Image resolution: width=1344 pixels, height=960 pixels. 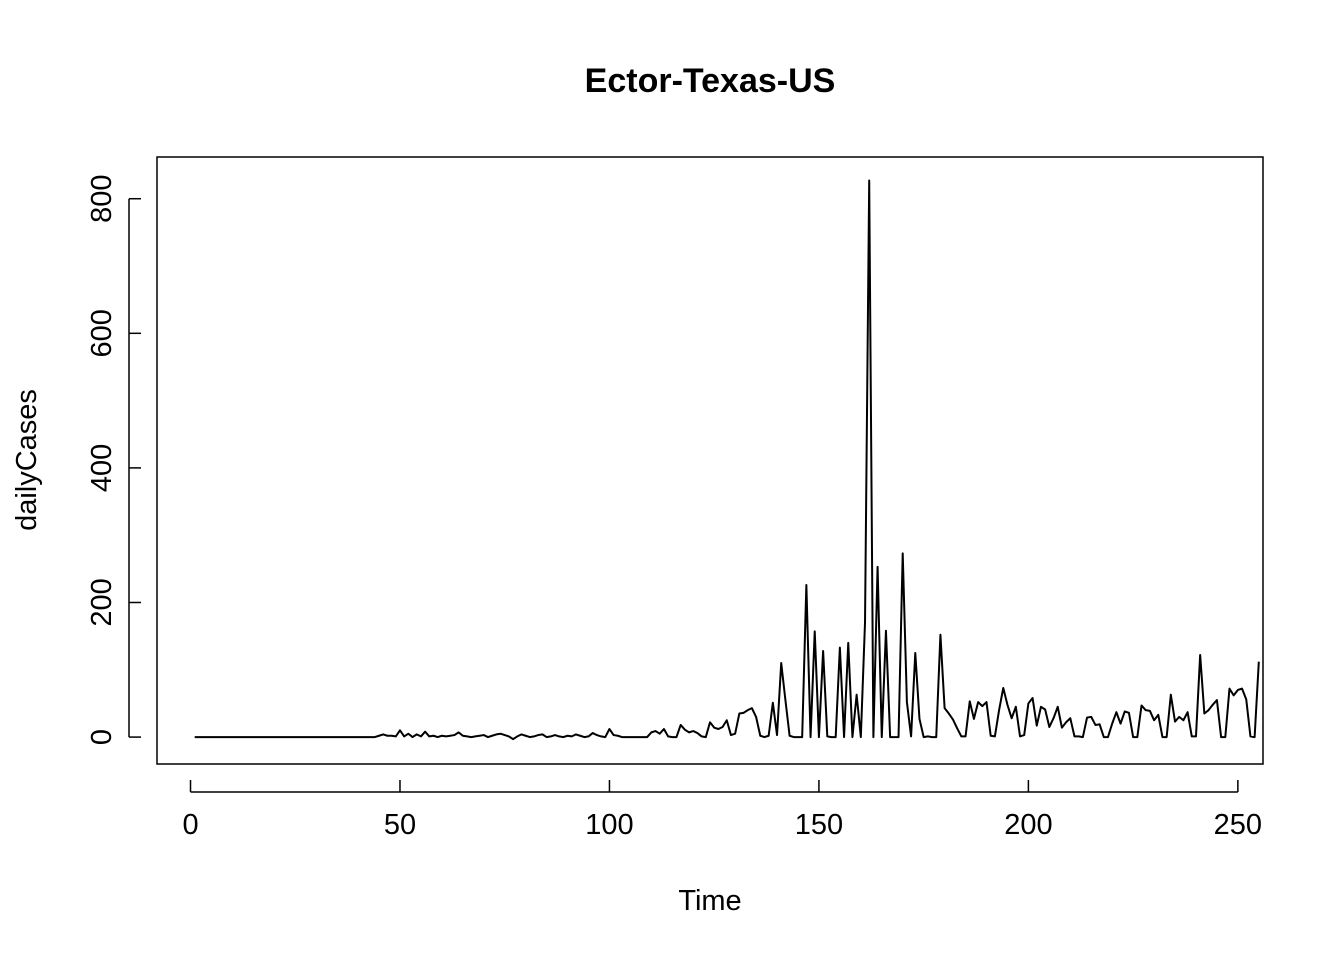 What do you see at coordinates (1238, 825) in the screenshot?
I see `x-tick-label: 250` at bounding box center [1238, 825].